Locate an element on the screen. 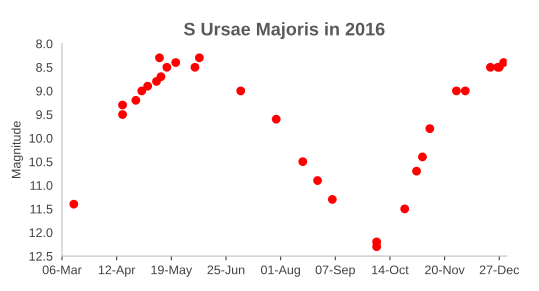  y-tick-label: 8.5 is located at coordinates (44, 67).